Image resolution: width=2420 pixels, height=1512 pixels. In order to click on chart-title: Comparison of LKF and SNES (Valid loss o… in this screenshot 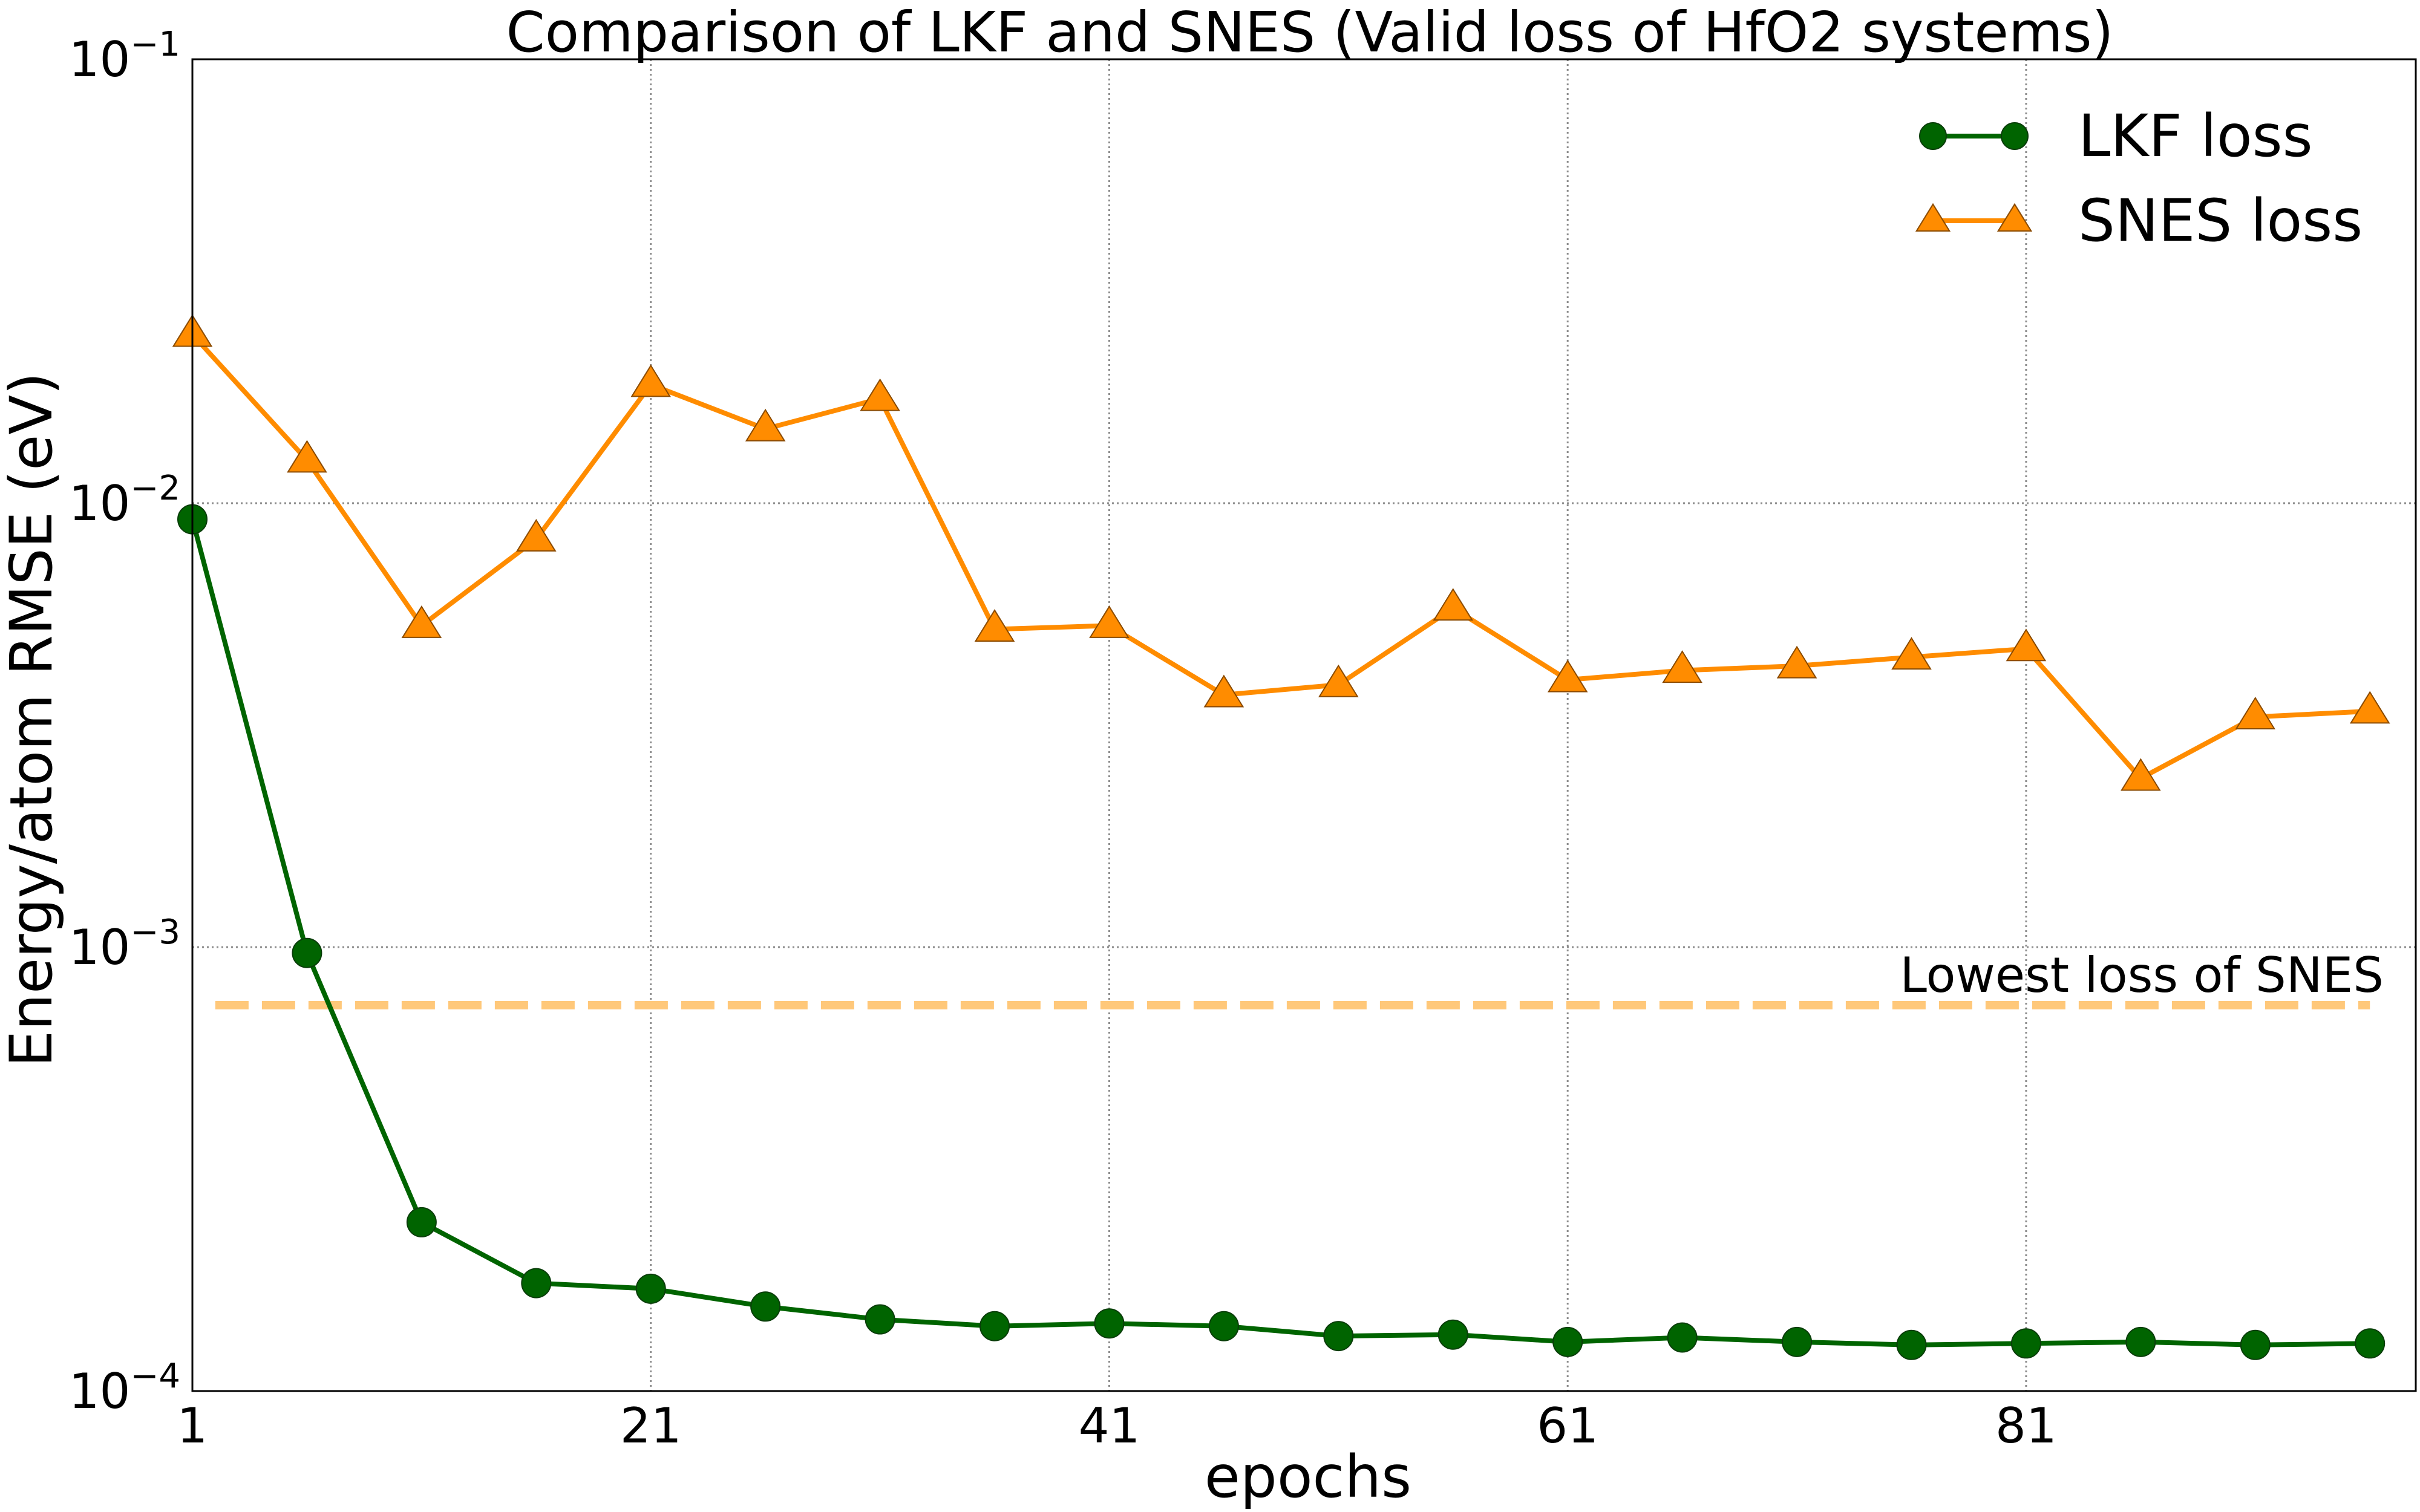, I will do `click(1310, 32)`.